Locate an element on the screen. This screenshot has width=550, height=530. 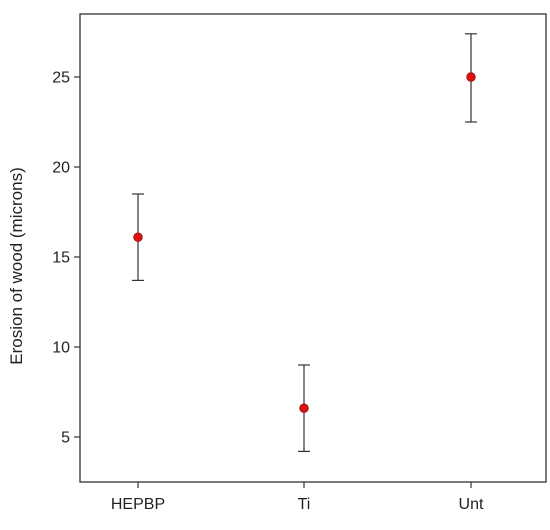
y-tick-label: 5 is located at coordinates (65, 438).